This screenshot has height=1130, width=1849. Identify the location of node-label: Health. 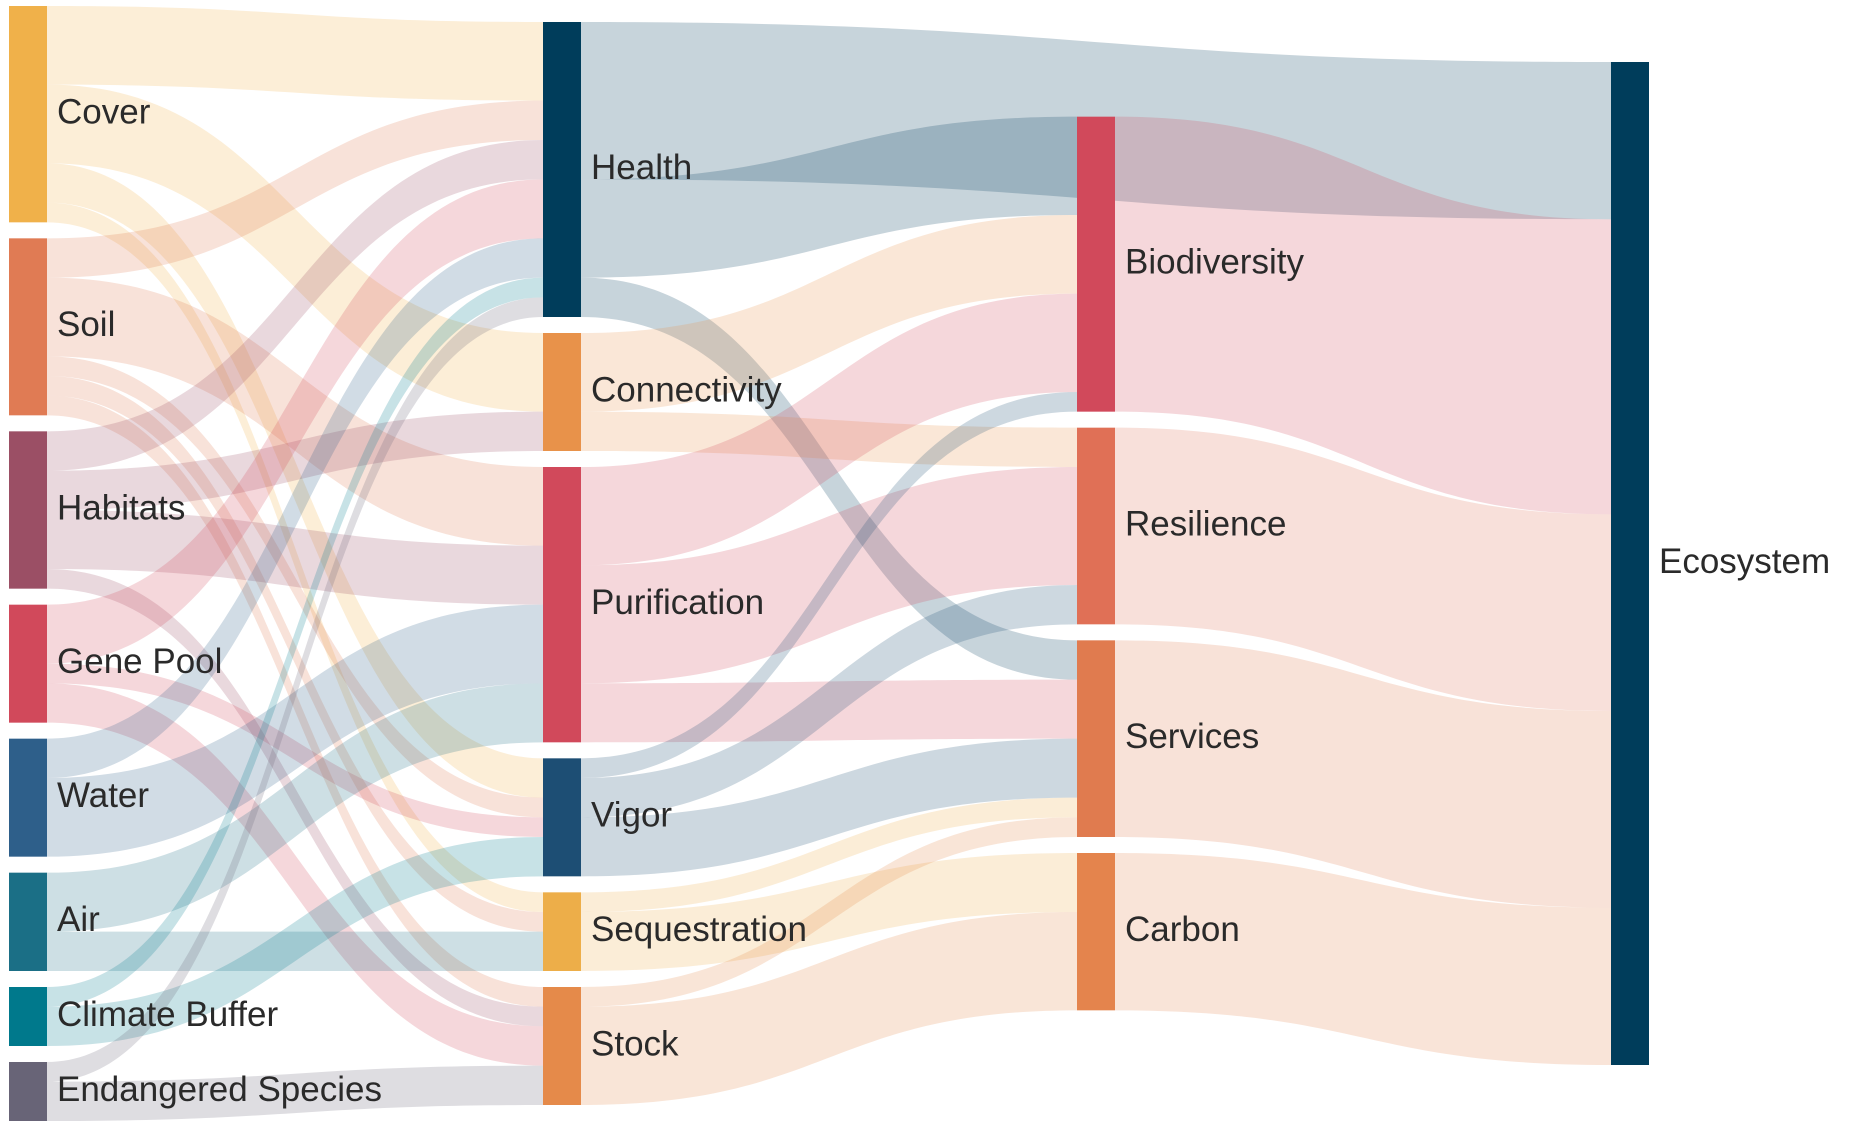
(641, 167).